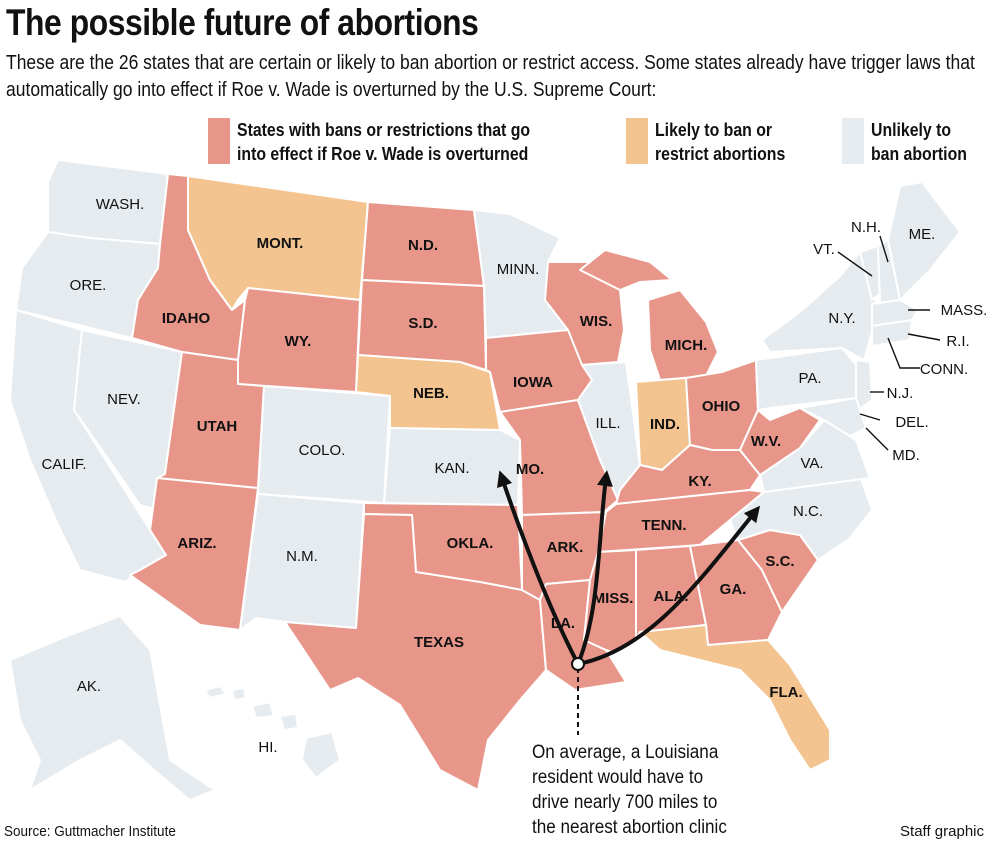 The width and height of the screenshot is (990, 844). Describe the element at coordinates (88, 285) in the screenshot. I see `label-ore: ORE.` at that location.